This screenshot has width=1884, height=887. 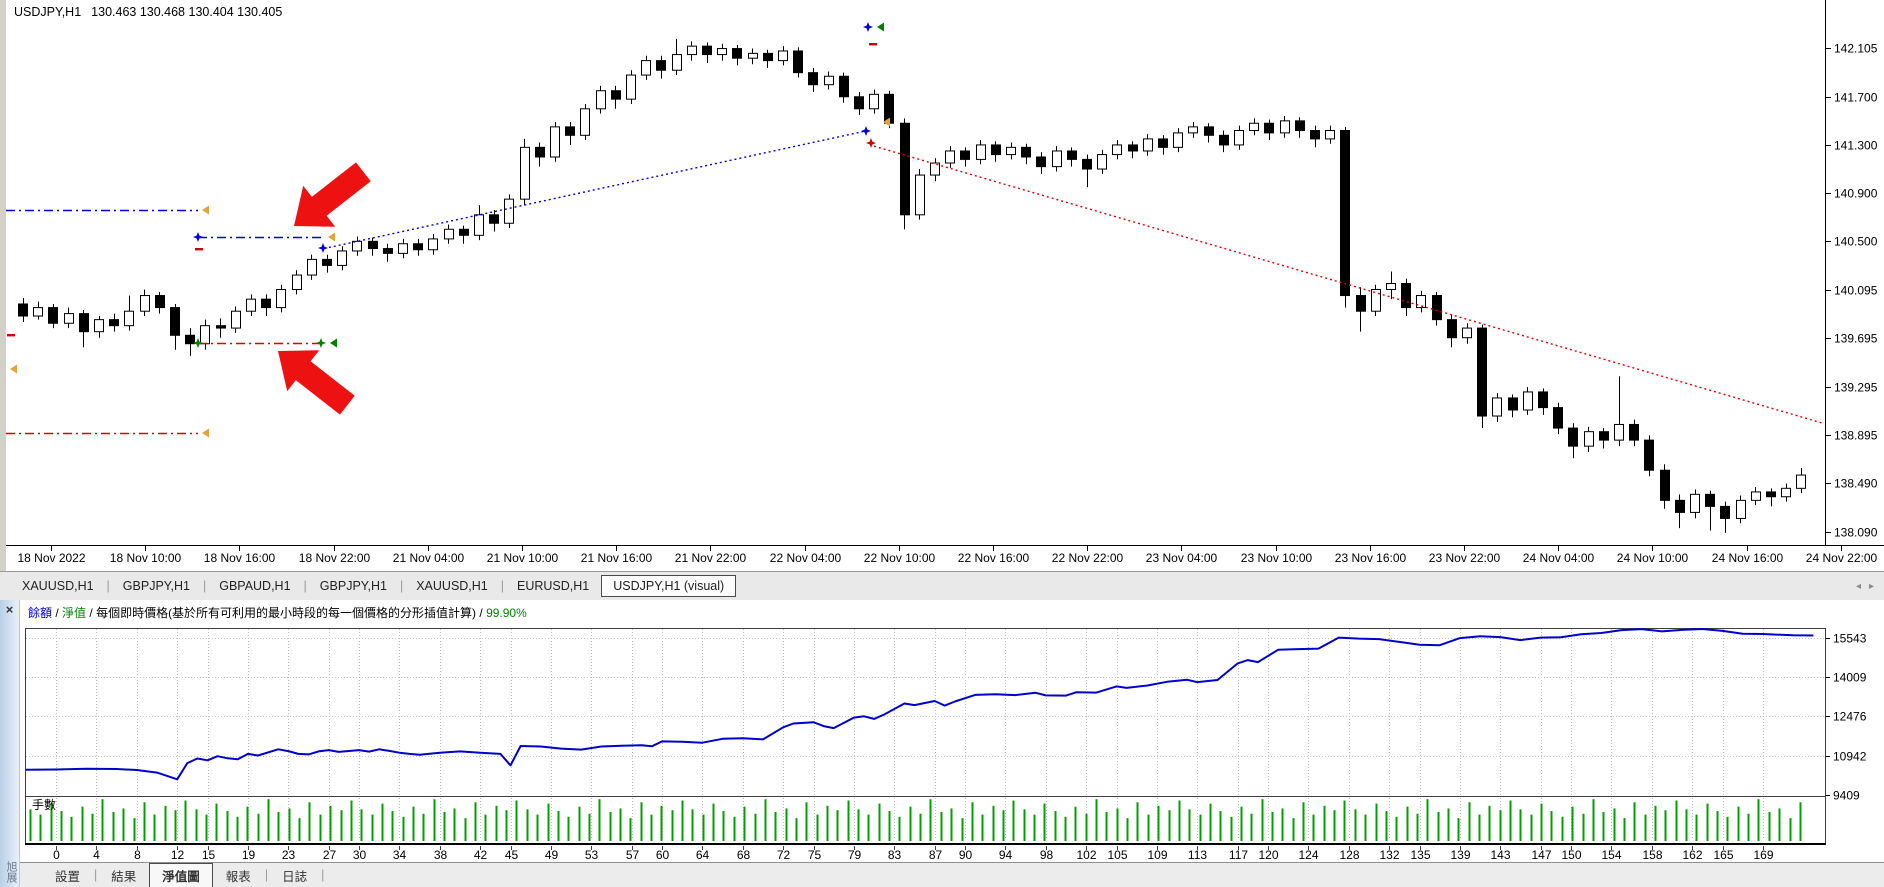 I want to click on svg-text: 140.095, so click(x=1856, y=291).